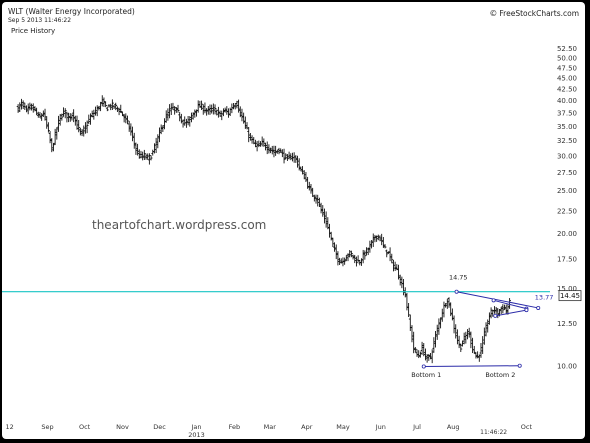 The image size is (590, 443). Describe the element at coordinates (270, 427) in the screenshot. I see `x-tick-label: Mar` at that location.